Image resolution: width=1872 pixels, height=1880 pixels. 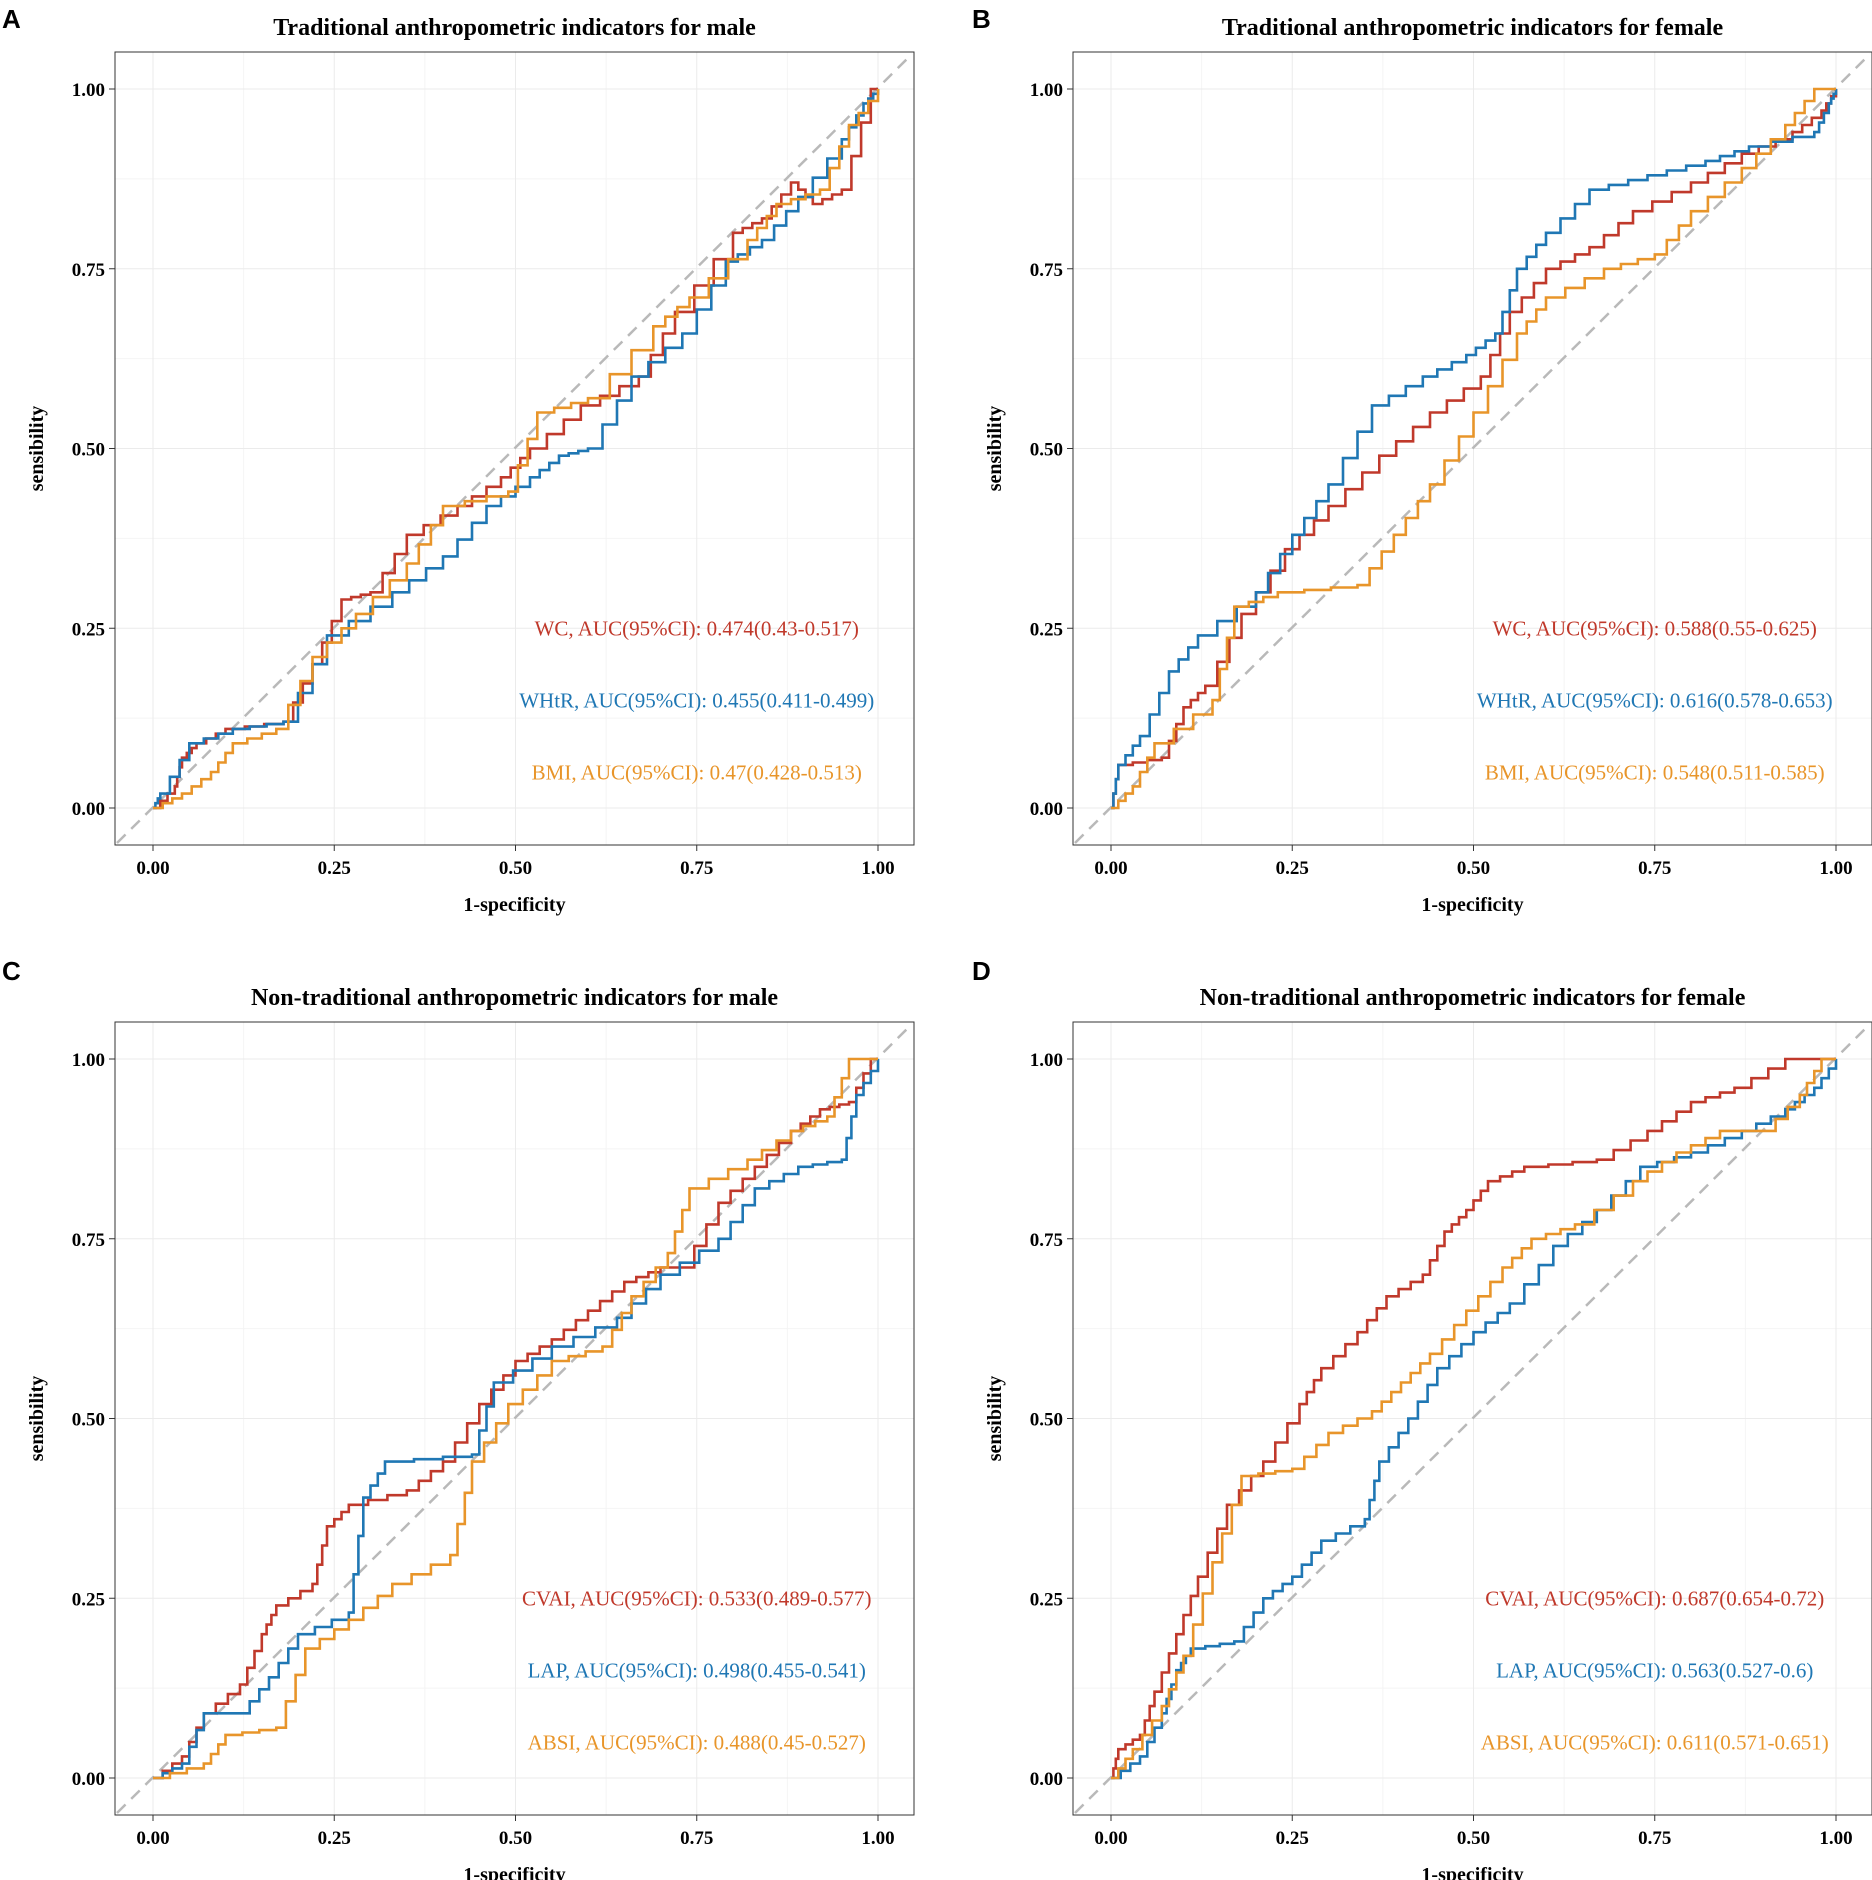 I want to click on auc-label-cvai: CVAI, AUC(95%CI): 0.533(0.489-0.577), so click(x=697, y=1598).